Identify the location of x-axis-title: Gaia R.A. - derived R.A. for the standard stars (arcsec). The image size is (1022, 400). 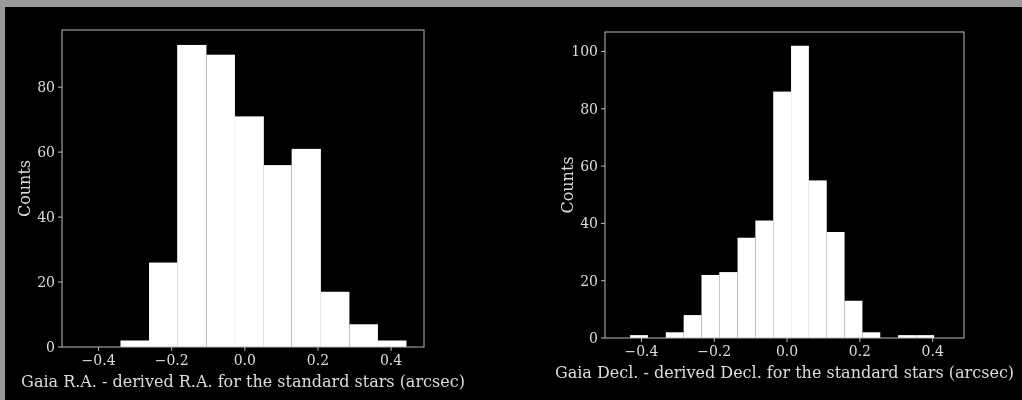
(243, 381).